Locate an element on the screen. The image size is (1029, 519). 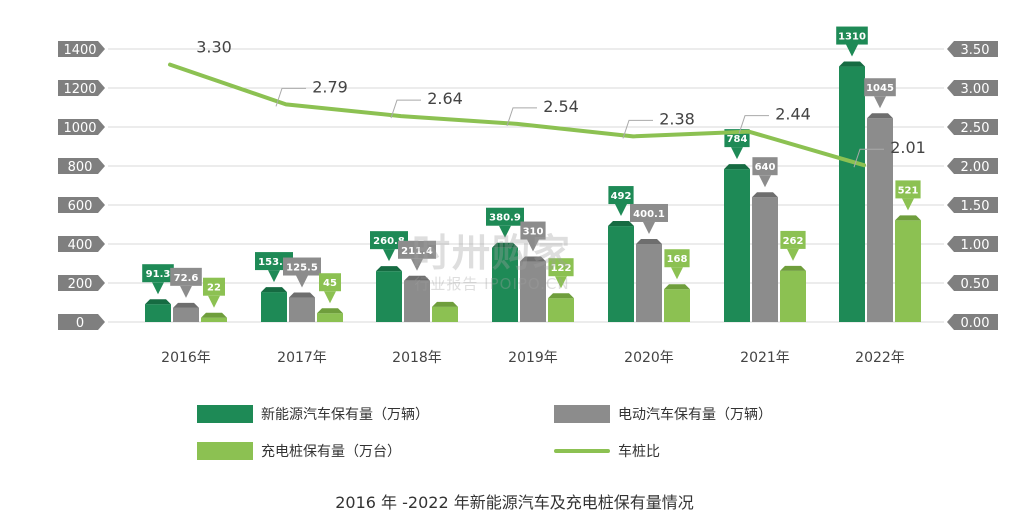
y-right-tick-label: 3.50 is located at coordinates (975, 50).